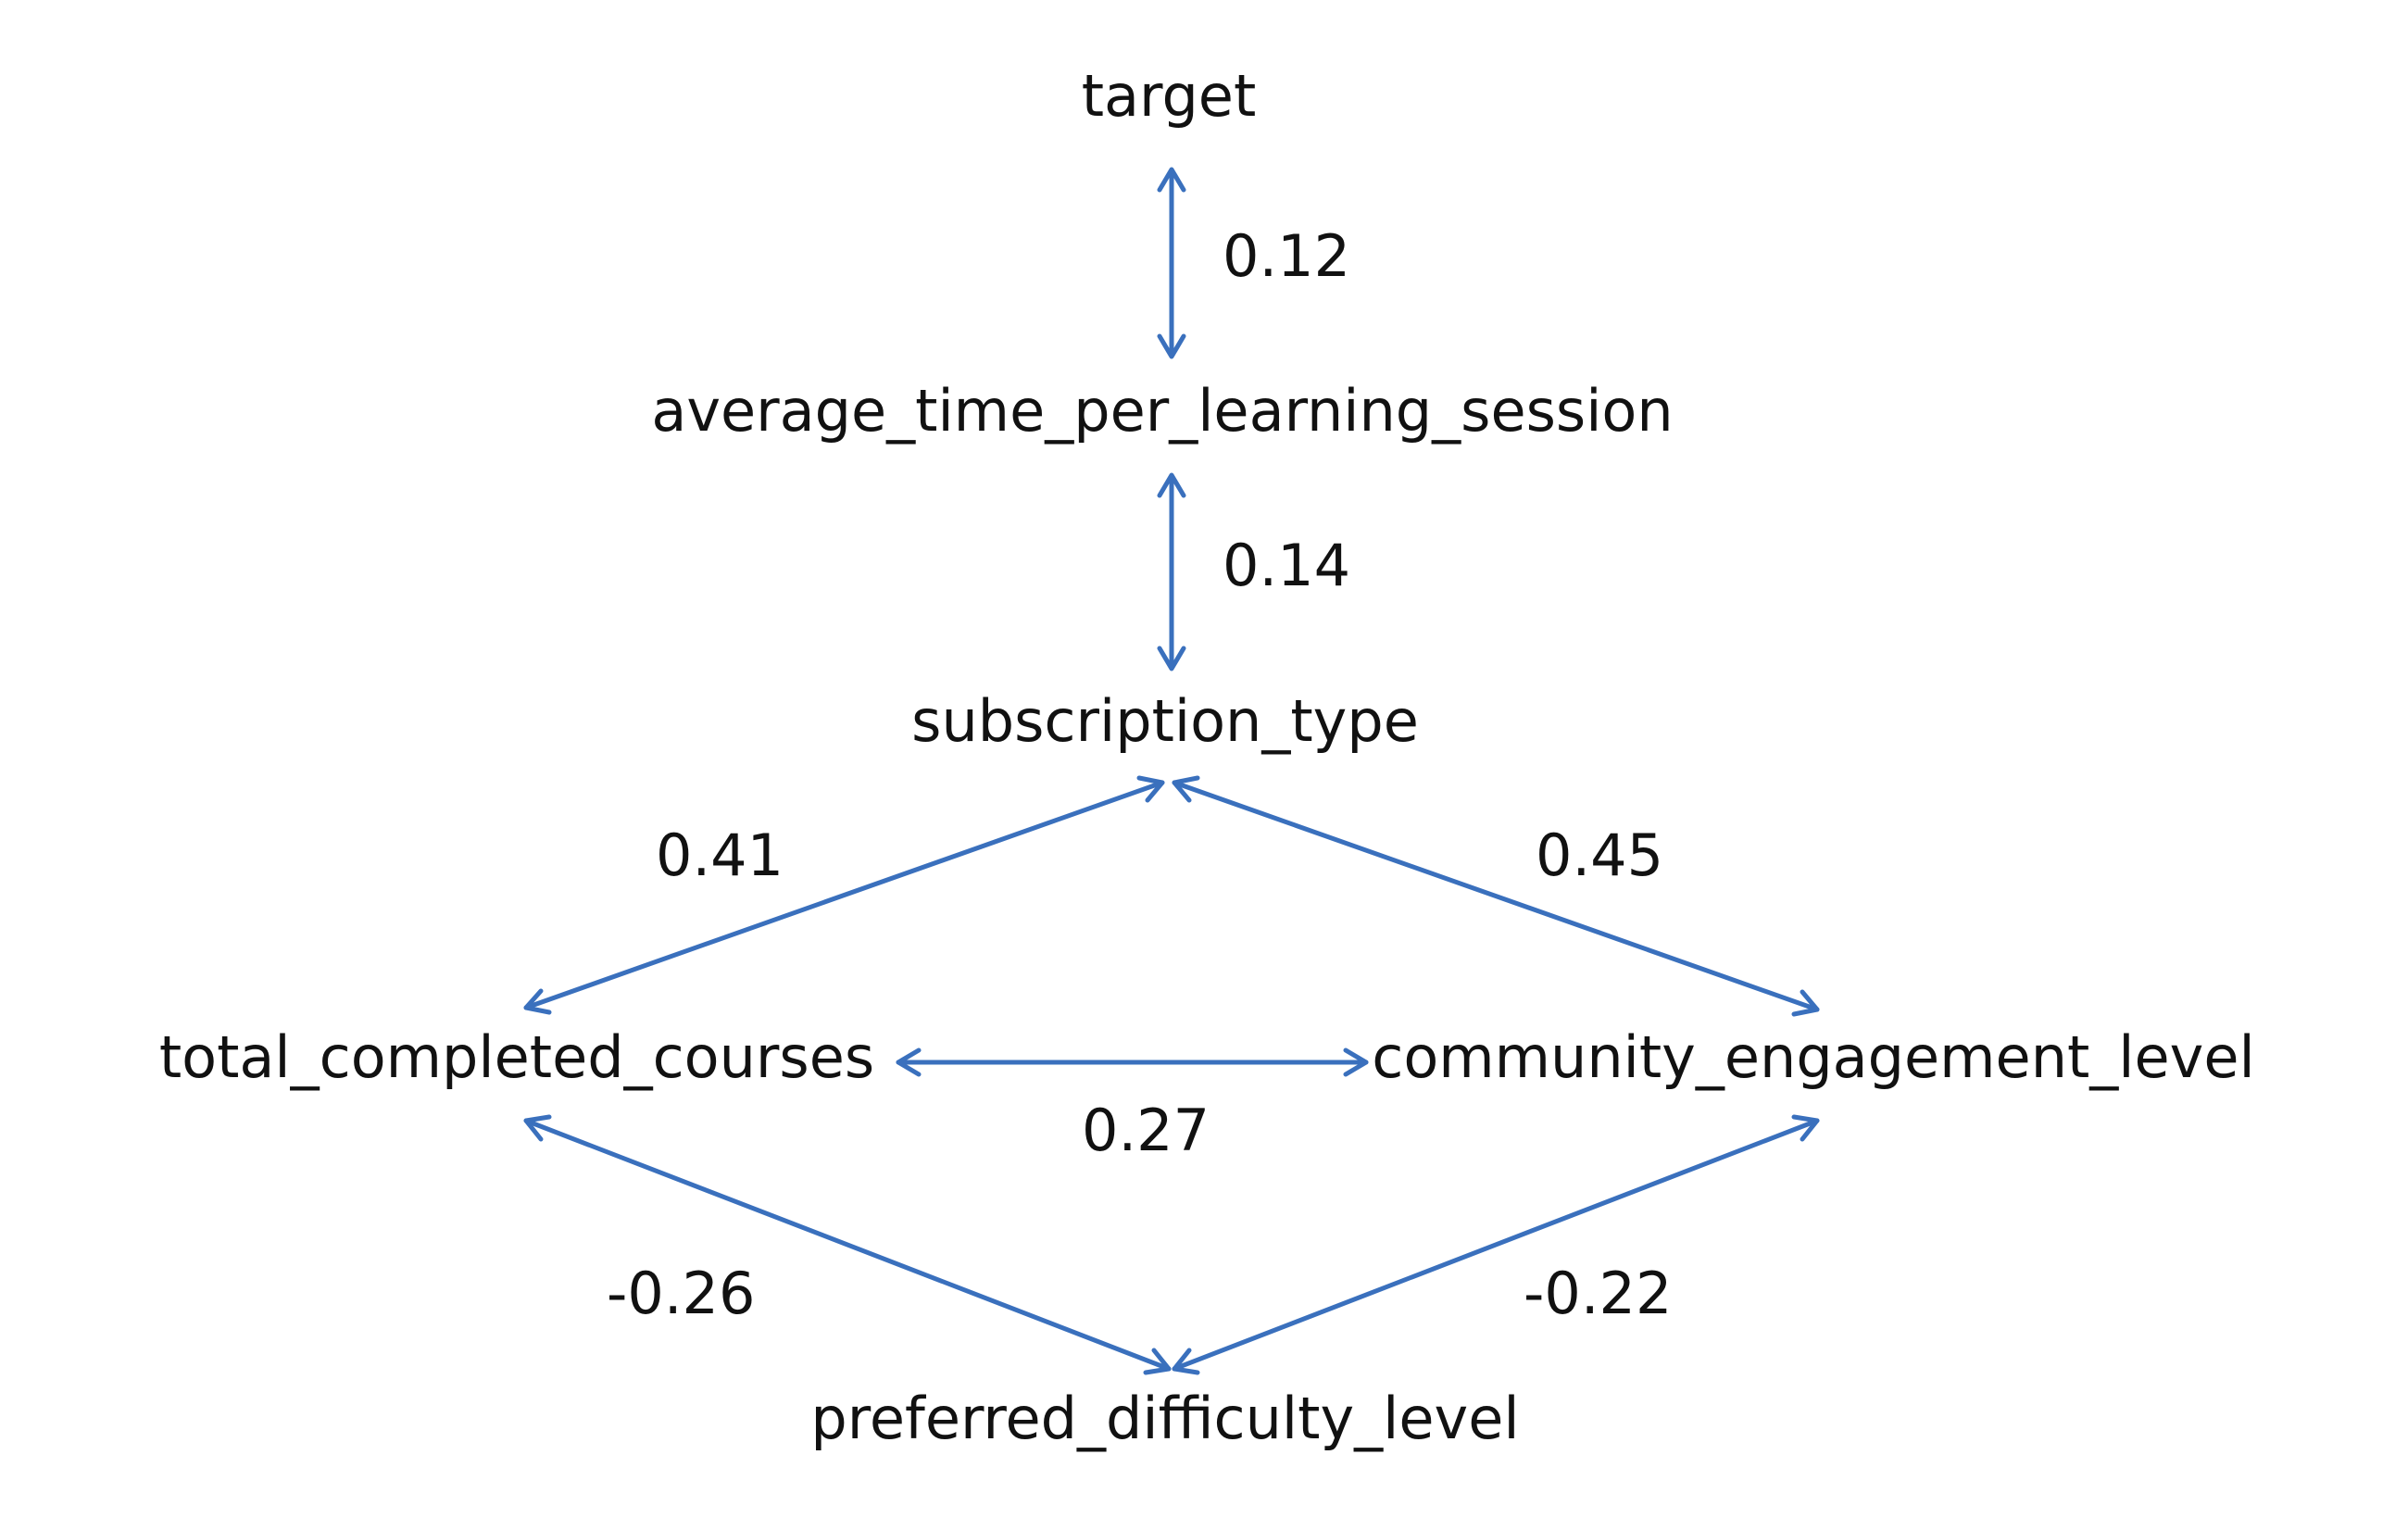 Image resolution: width=2408 pixels, height=1530 pixels. What do you see at coordinates (1164, 1418) in the screenshot?
I see `node-preferred-difficulty-level: preferred_difficulty_level` at bounding box center [1164, 1418].